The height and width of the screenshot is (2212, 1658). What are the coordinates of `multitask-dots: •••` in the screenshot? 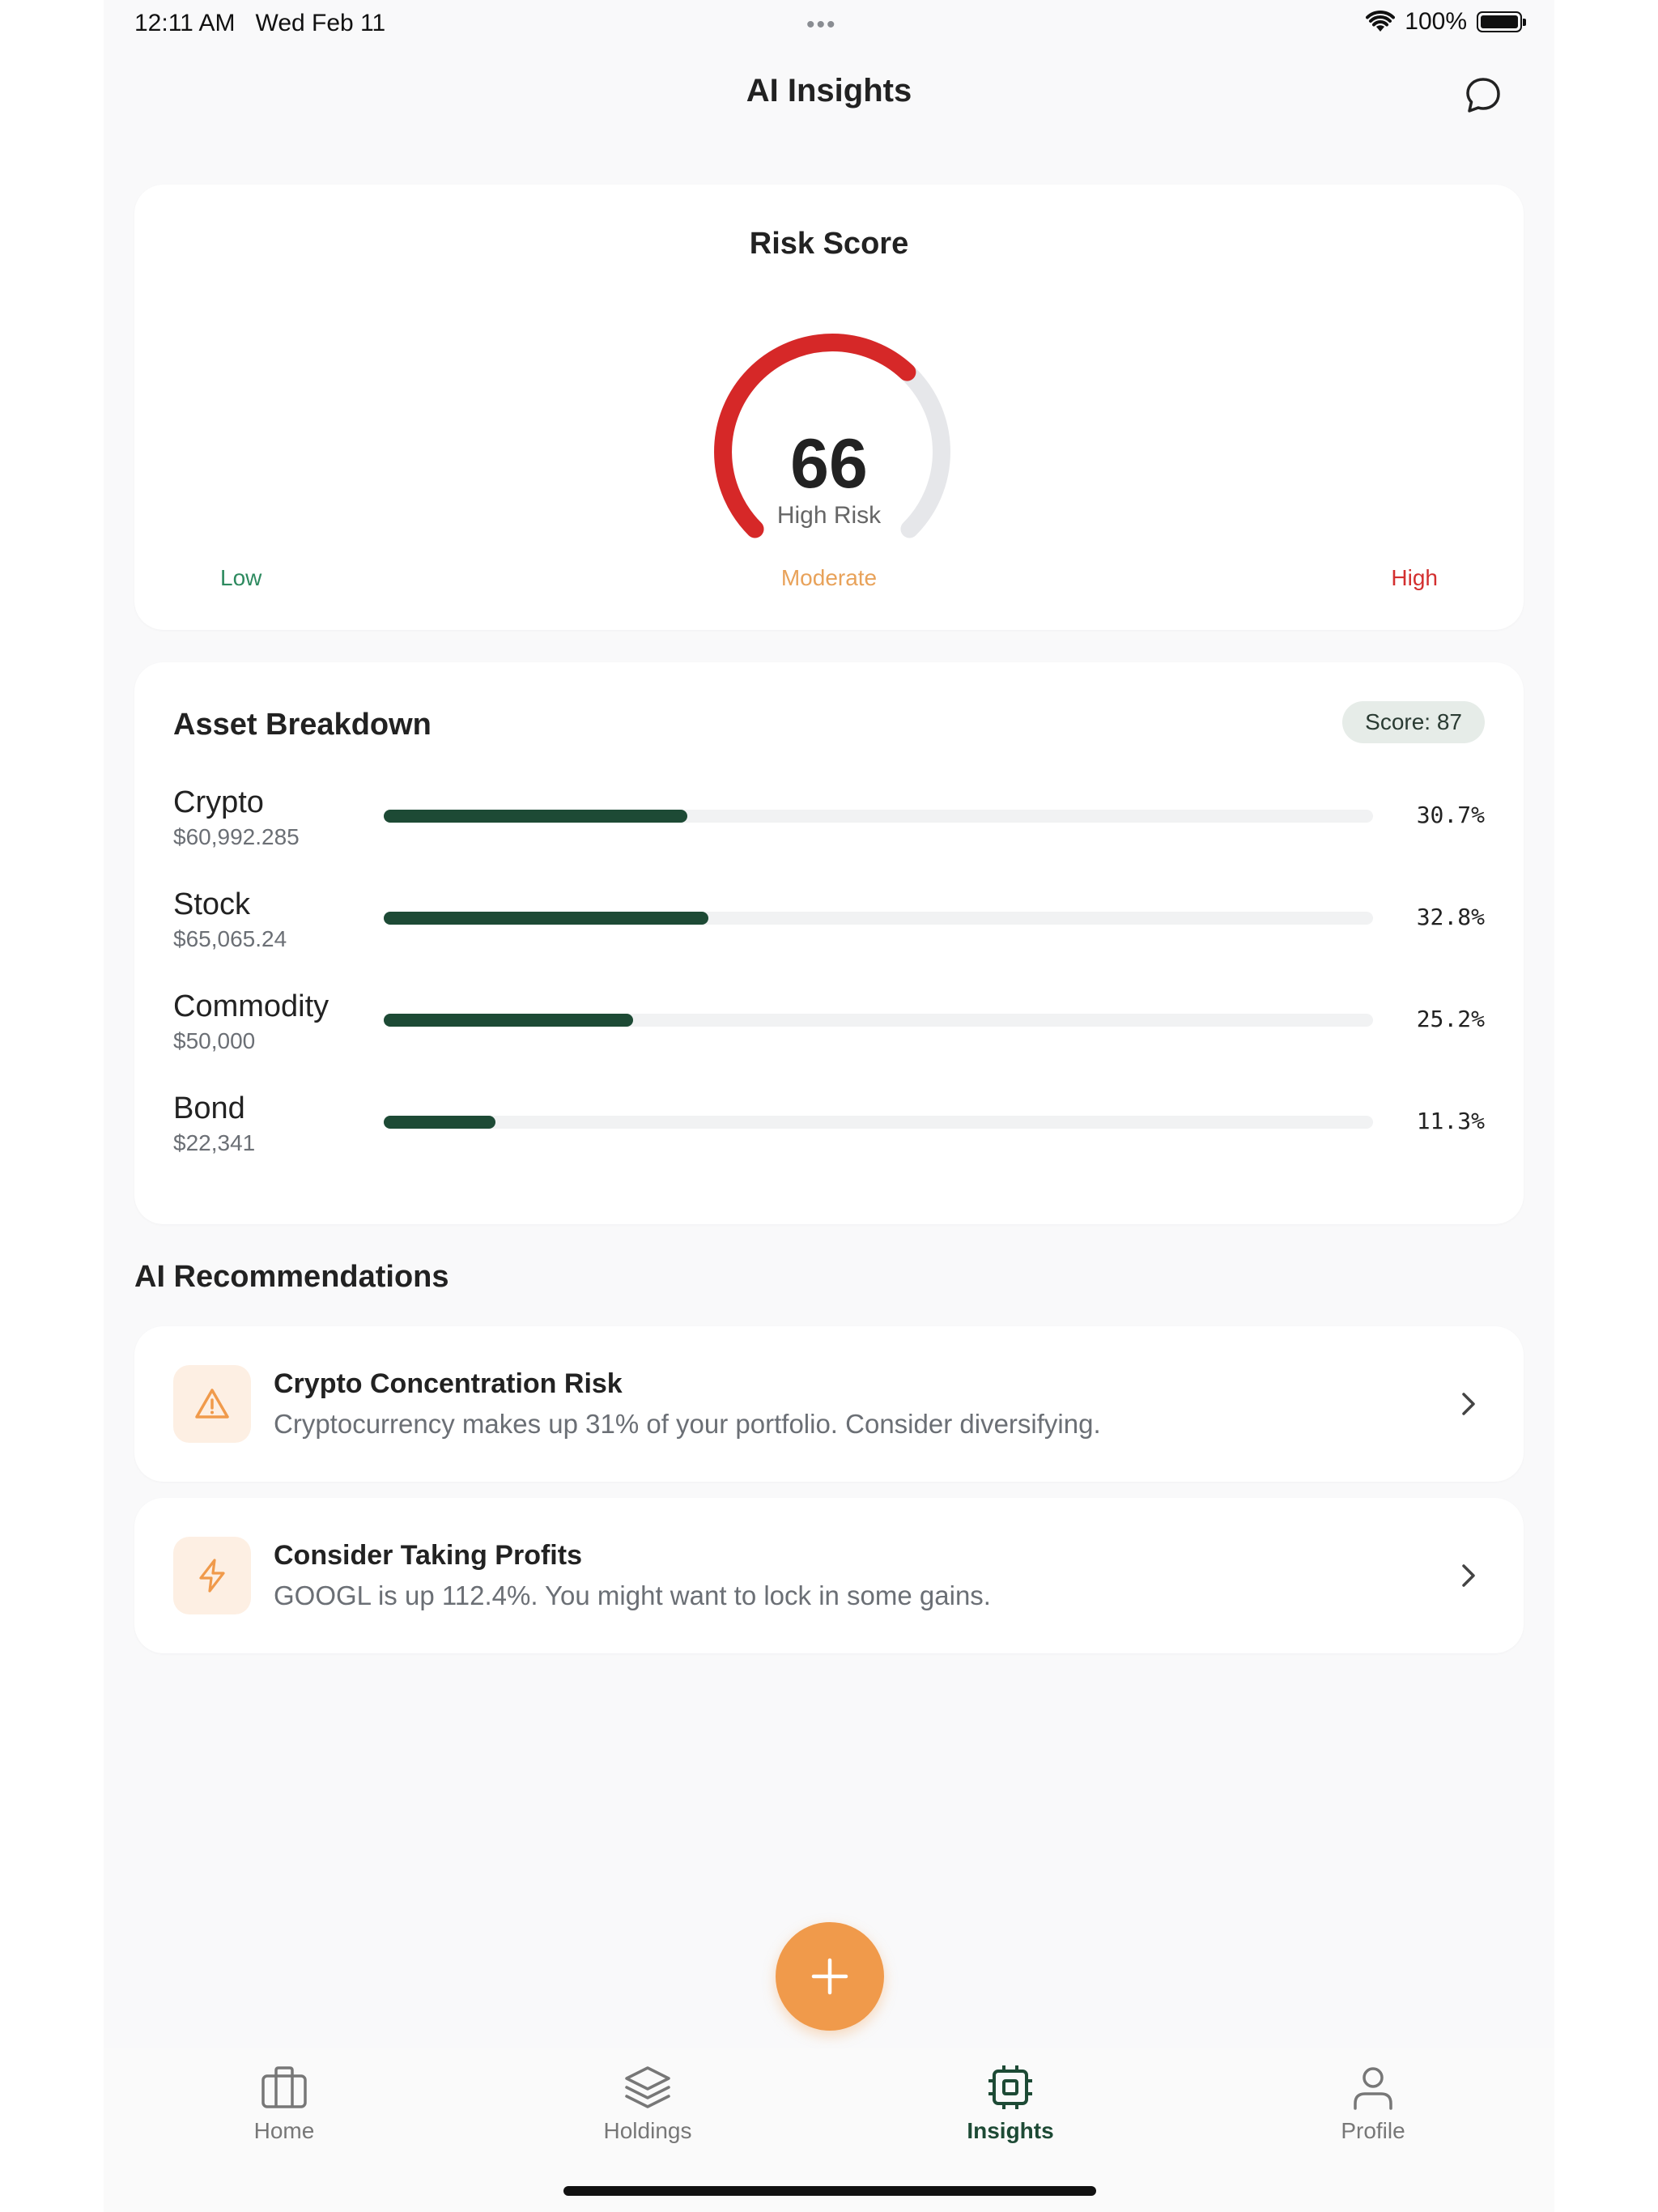 It's located at (821, 25).